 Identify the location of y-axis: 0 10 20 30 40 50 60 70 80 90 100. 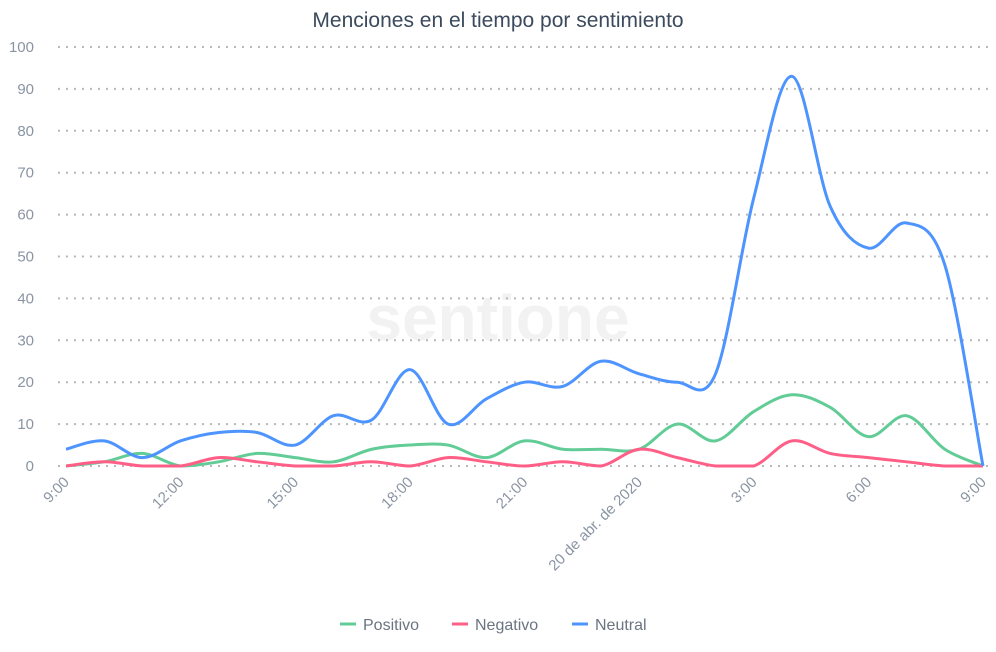
(21, 257).